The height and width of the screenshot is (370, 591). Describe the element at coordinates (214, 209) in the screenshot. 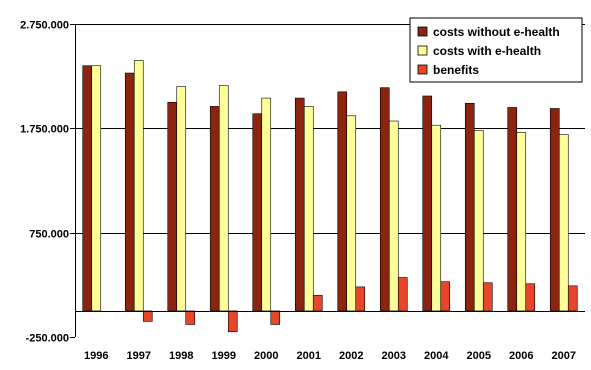

I see `bar-costs-without-e-health-1999` at that location.